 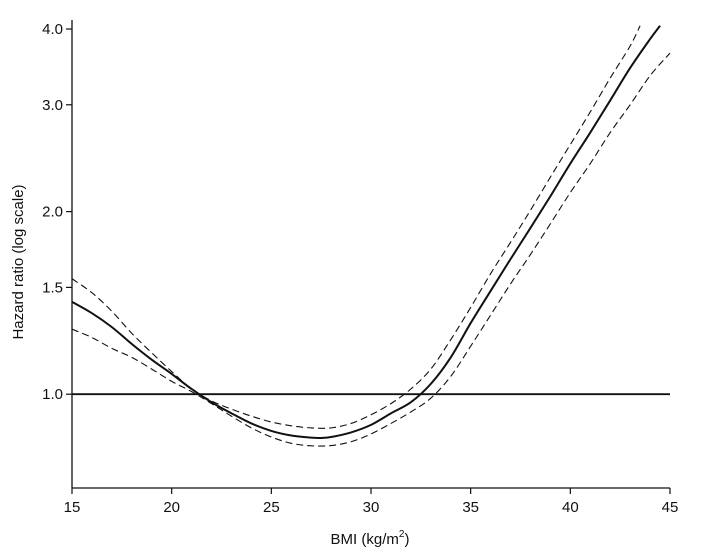 I want to click on x-tick-label: 15, so click(x=72, y=507).